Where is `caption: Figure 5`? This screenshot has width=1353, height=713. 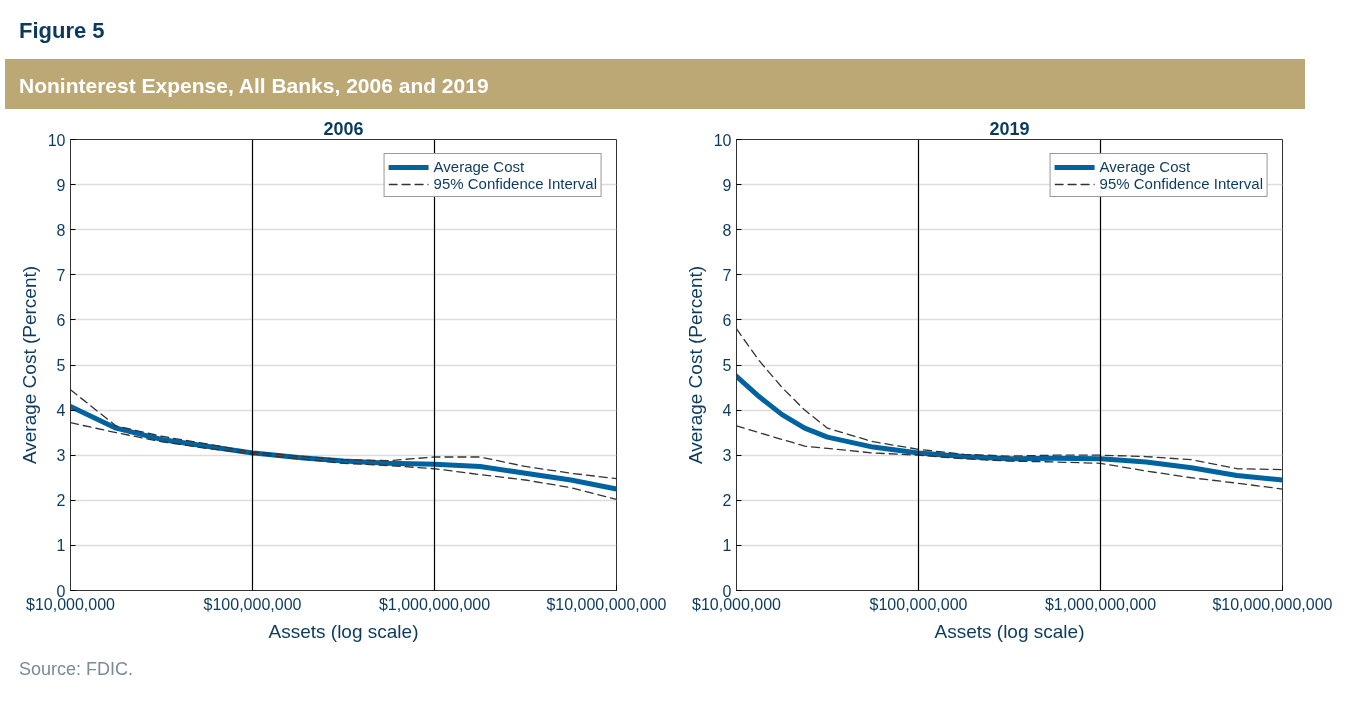
caption: Figure 5 is located at coordinates (62, 31).